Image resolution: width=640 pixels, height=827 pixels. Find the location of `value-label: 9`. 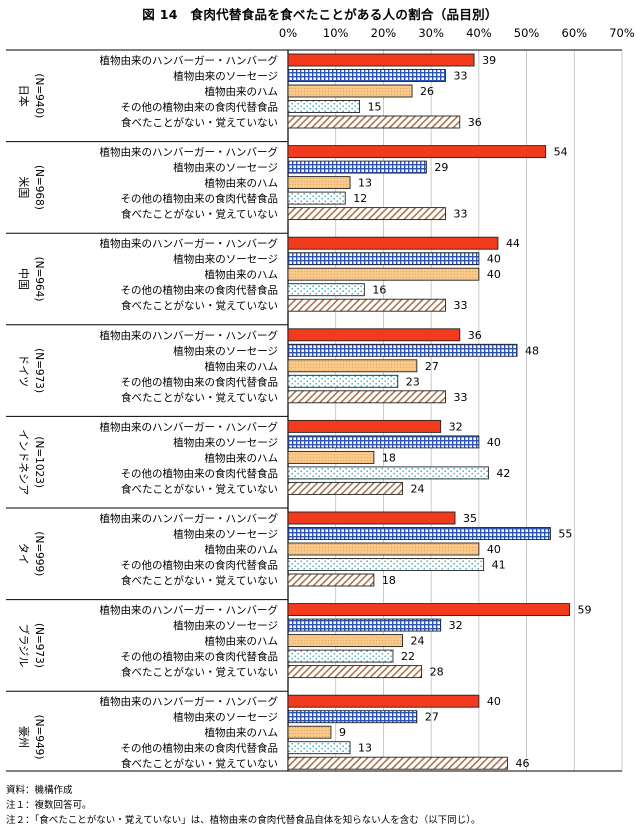

value-label: 9 is located at coordinates (342, 732).